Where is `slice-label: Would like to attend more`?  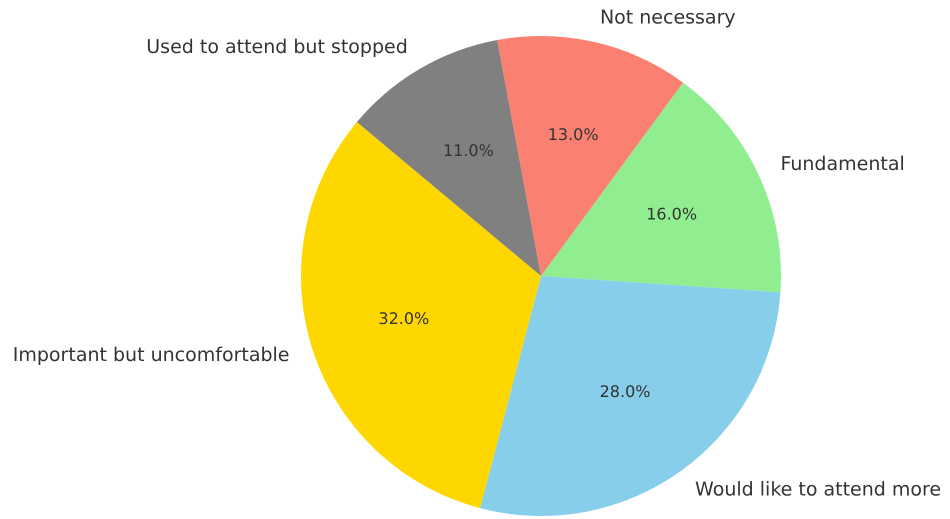
slice-label: Would like to attend more is located at coordinates (818, 489).